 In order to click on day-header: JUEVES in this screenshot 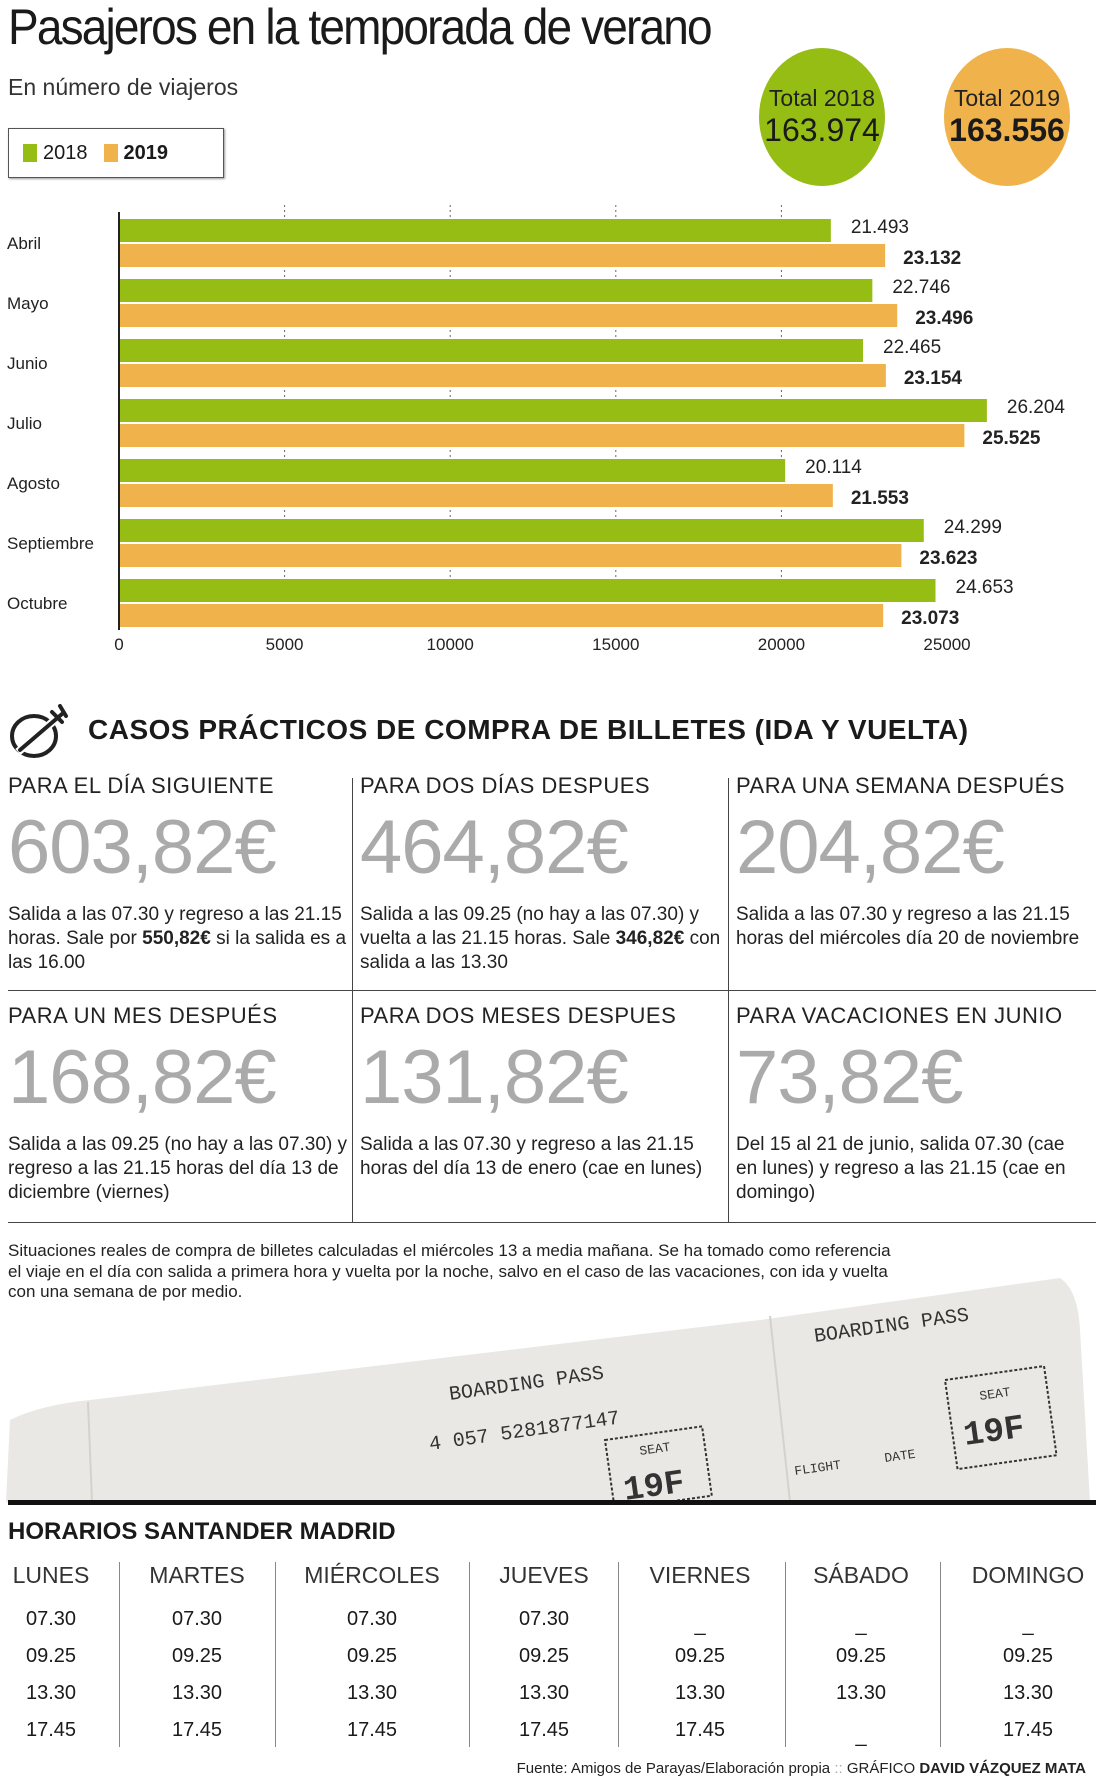, I will do `click(544, 1575)`.